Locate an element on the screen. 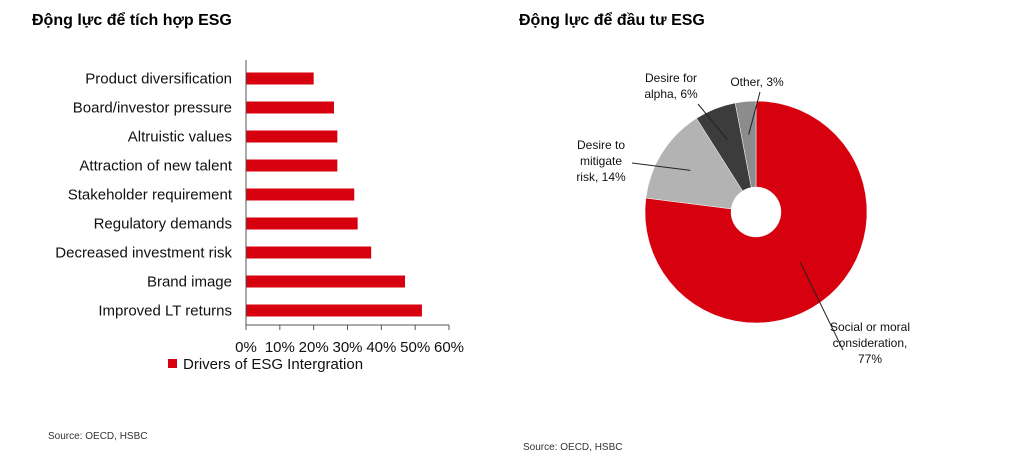 Image resolution: width=1024 pixels, height=467 pixels. slice-label: Other, 3% is located at coordinates (757, 82).